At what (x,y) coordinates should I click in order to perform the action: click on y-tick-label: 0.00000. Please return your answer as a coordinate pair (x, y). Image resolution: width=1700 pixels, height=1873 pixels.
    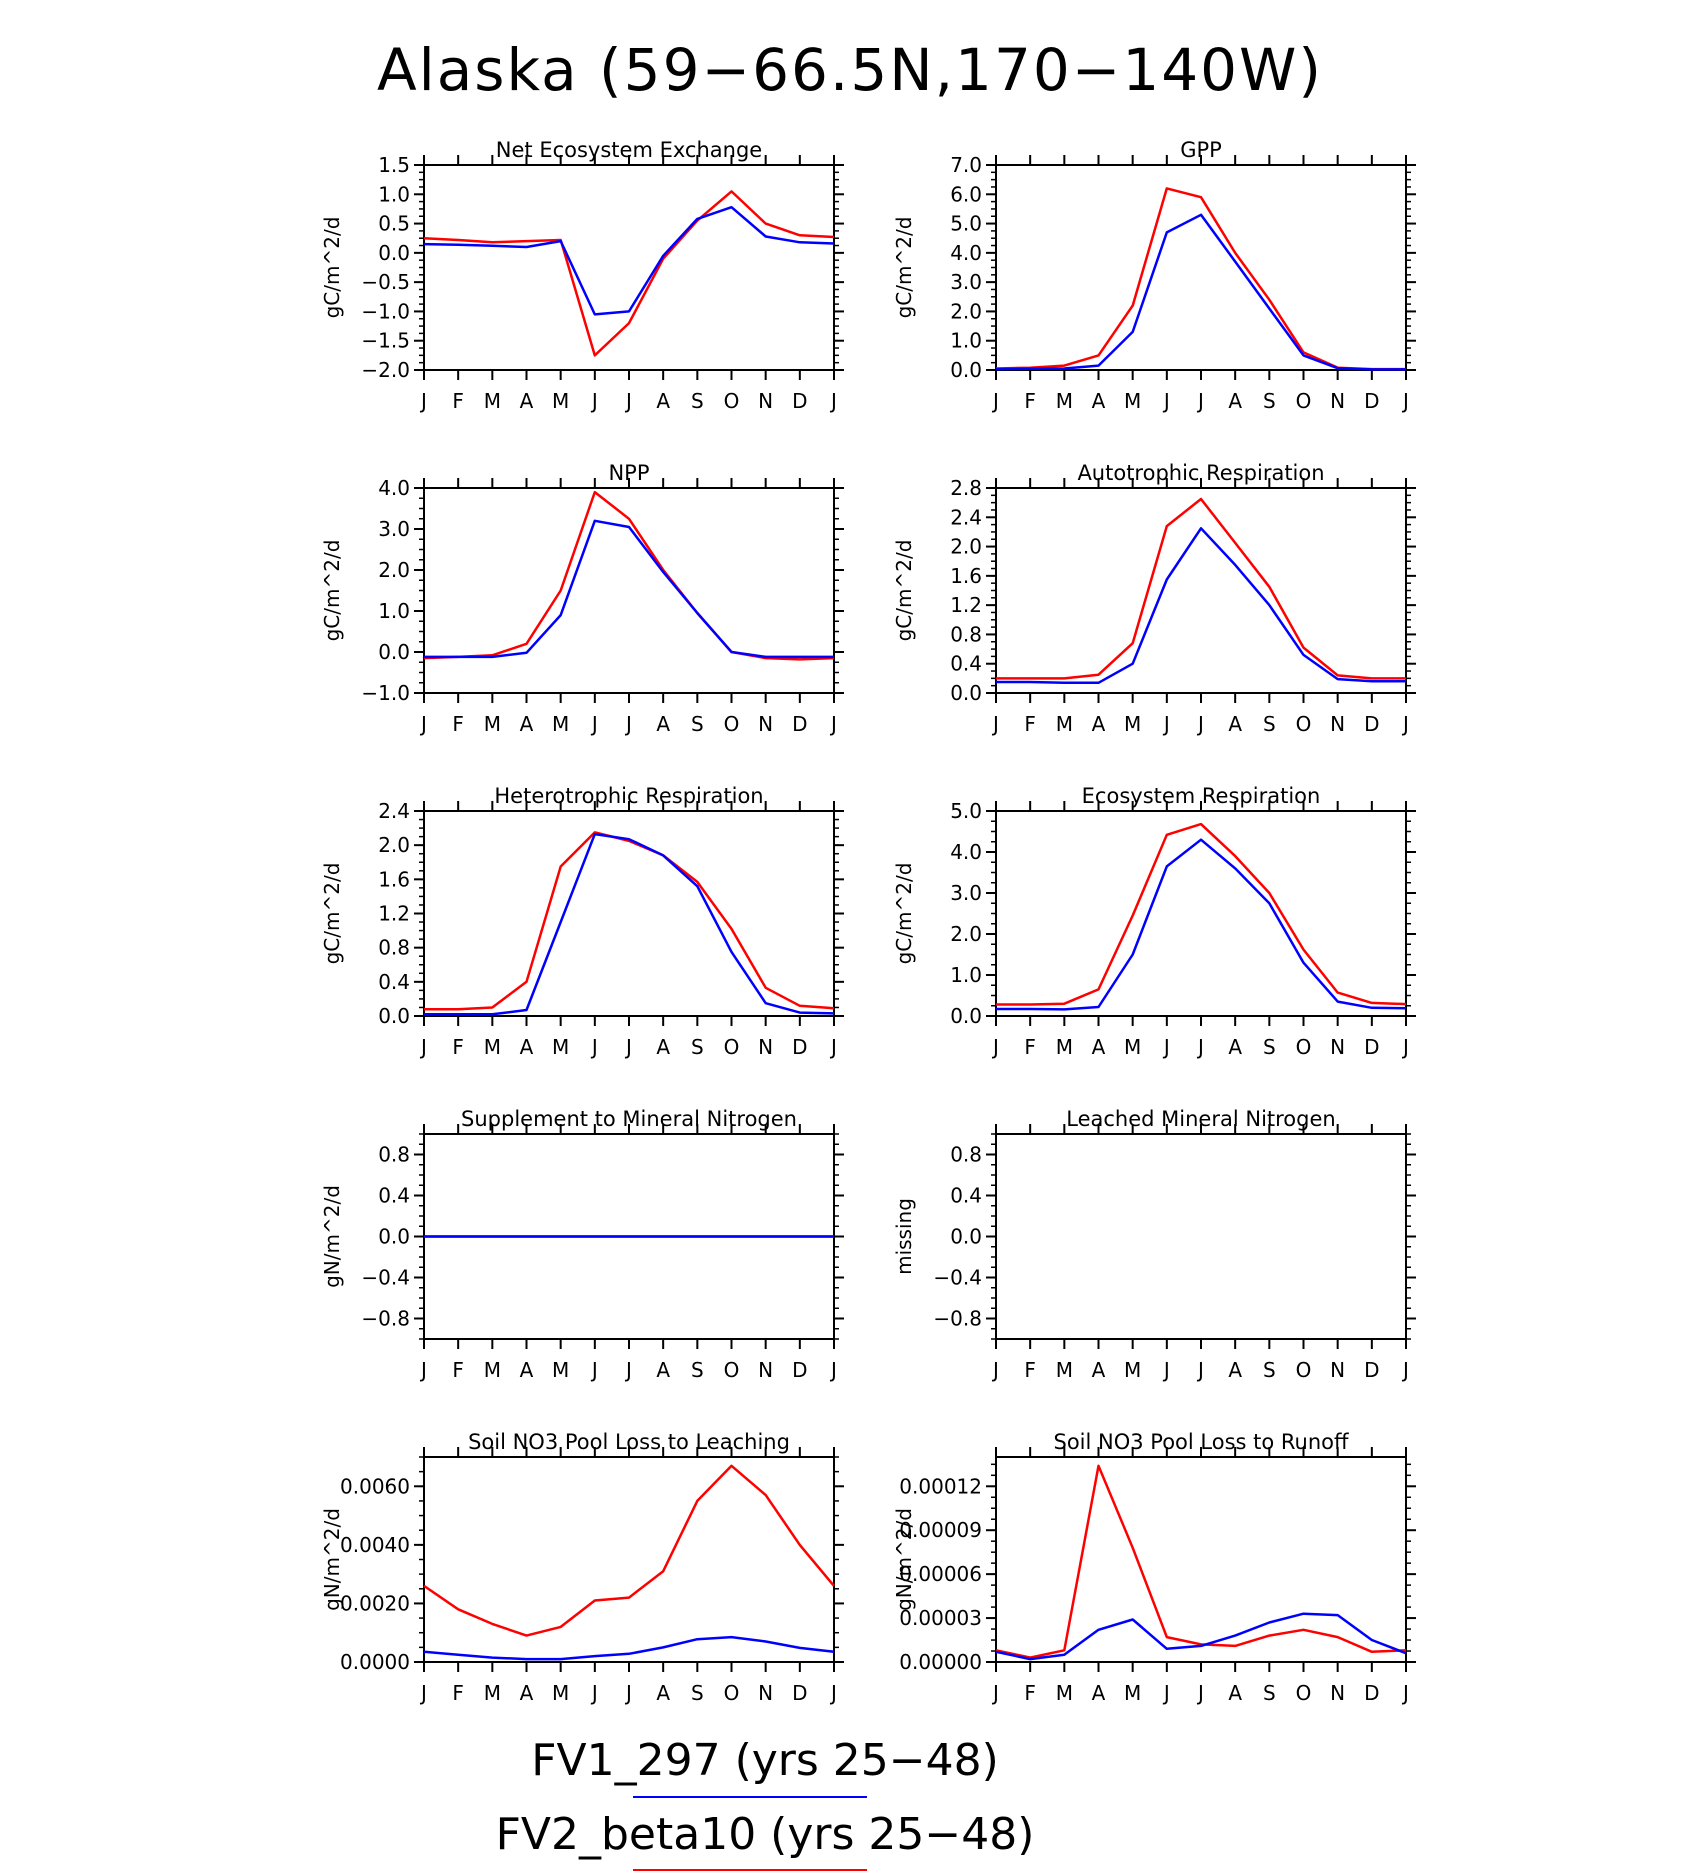
    Looking at the image, I should click on (940, 1662).